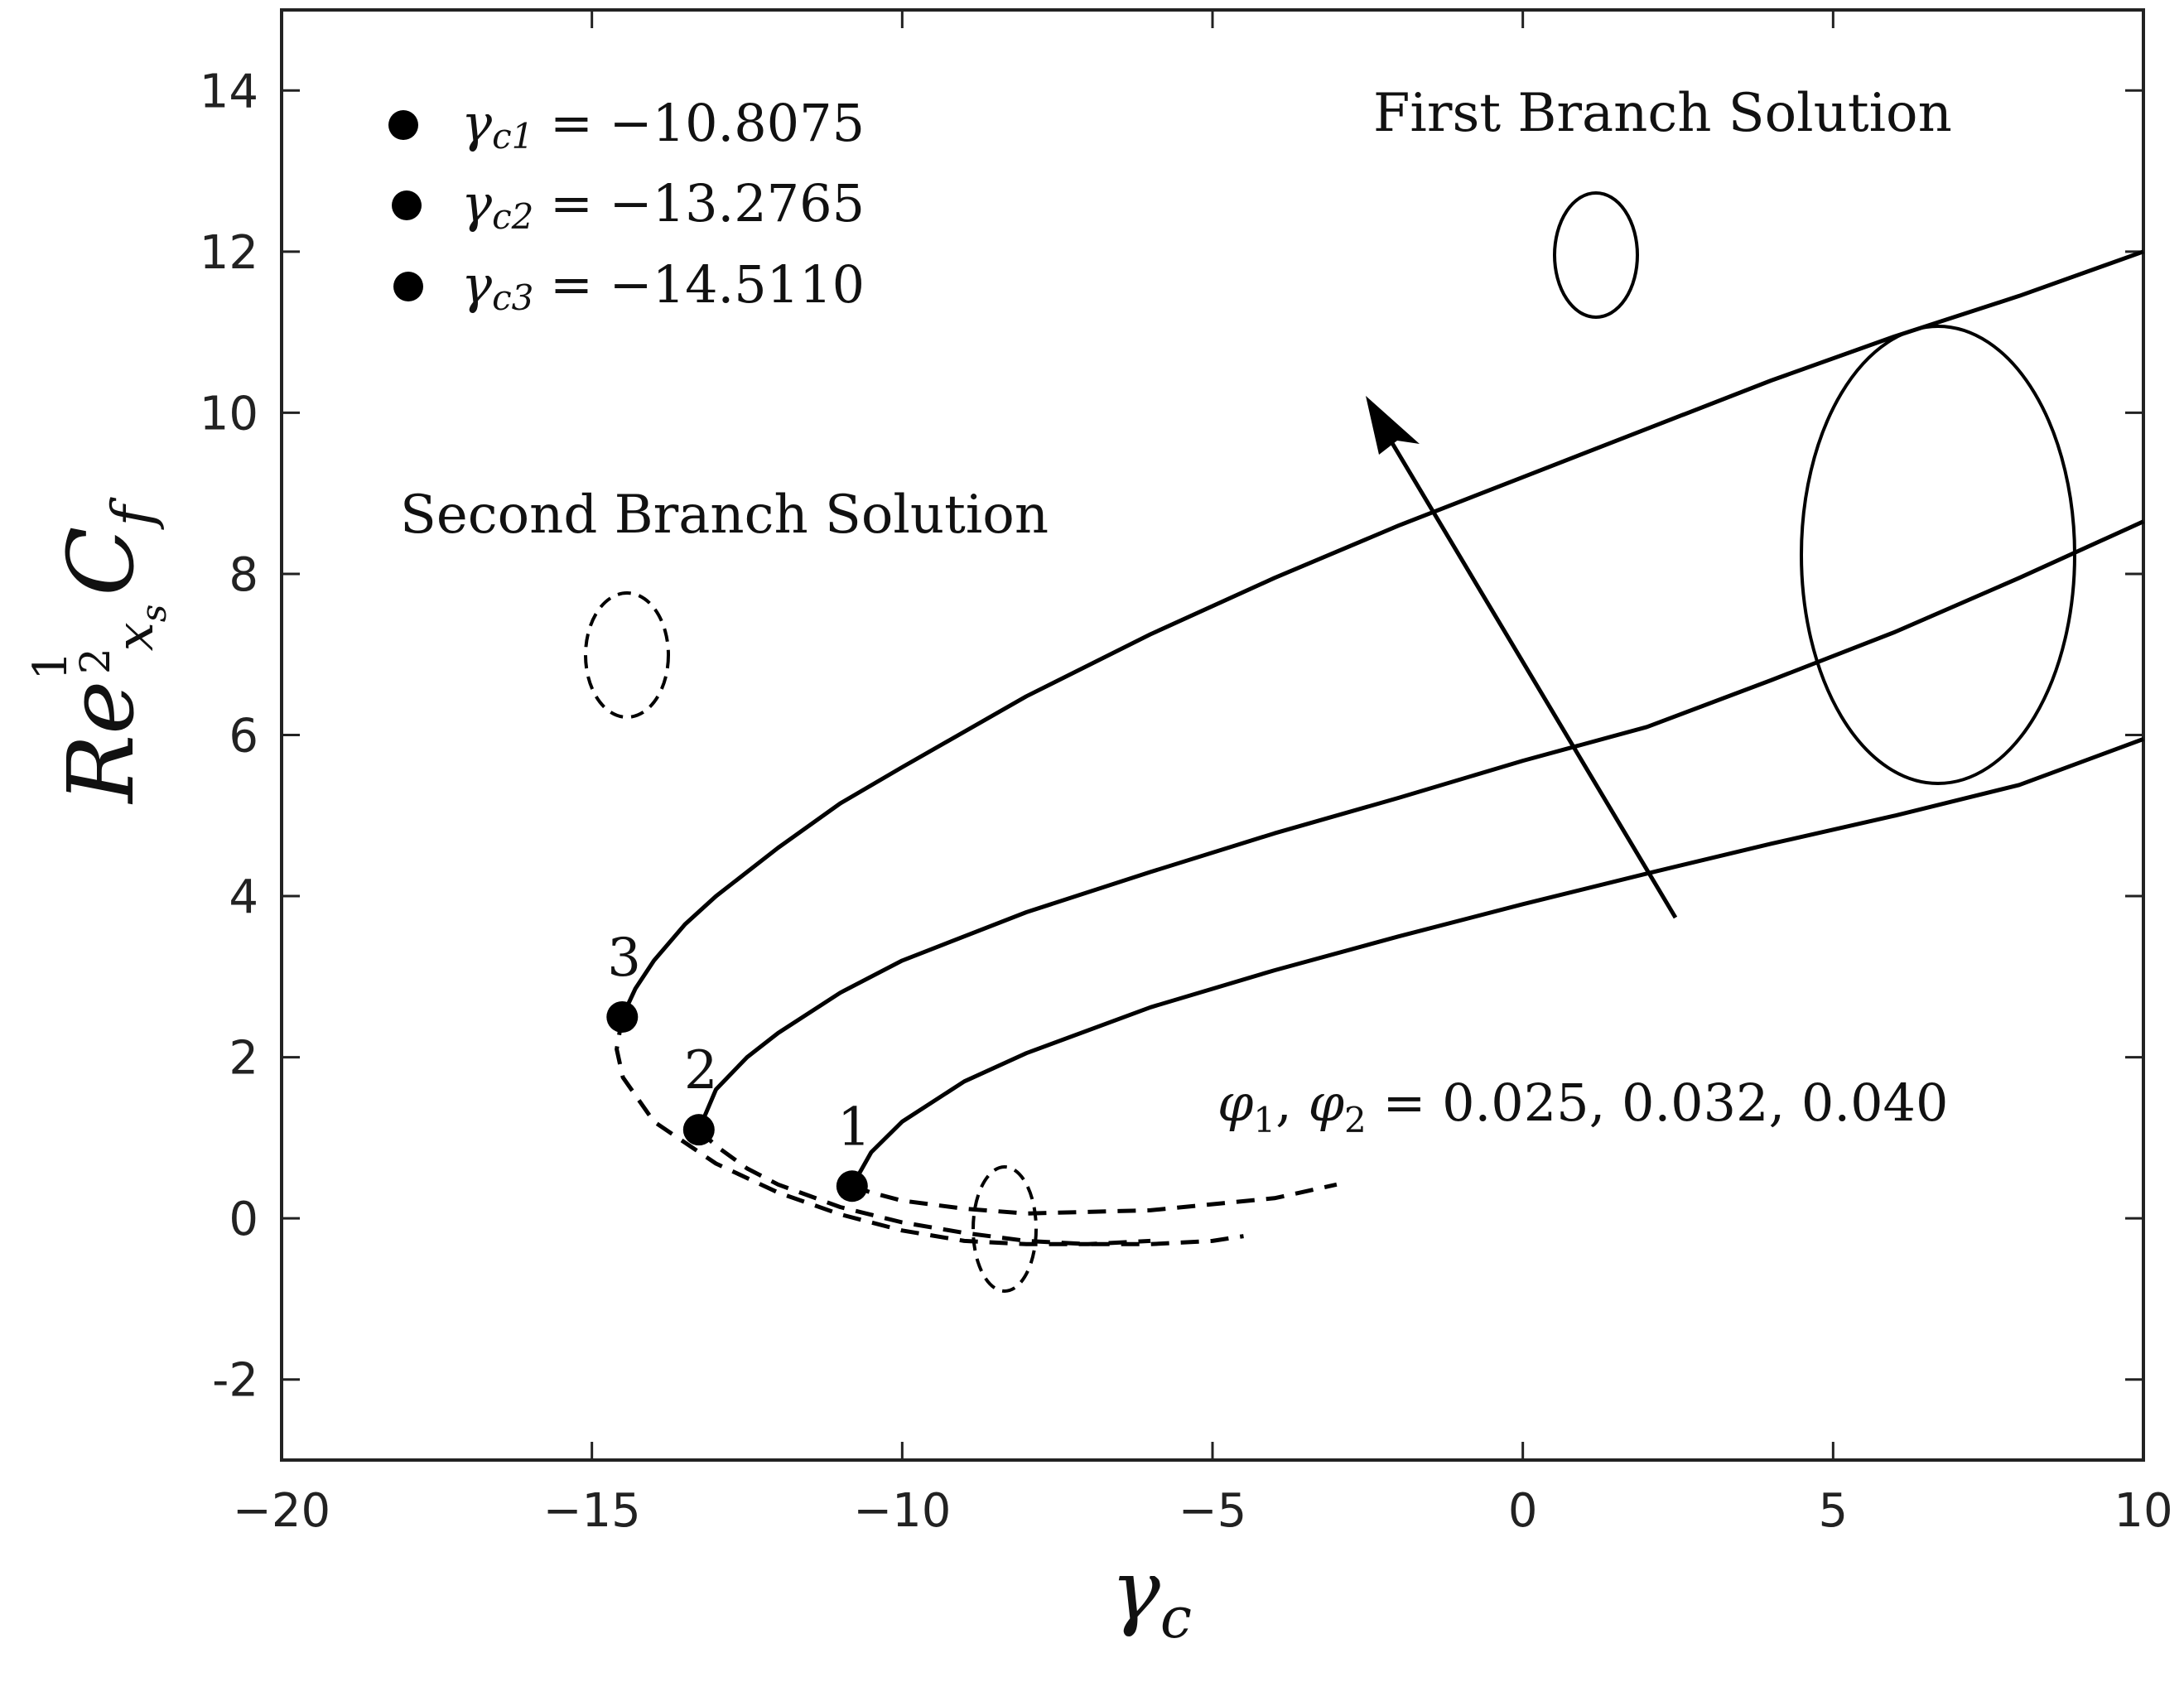  What do you see at coordinates (624, 958) in the screenshot?
I see `series-3-label: 3` at bounding box center [624, 958].